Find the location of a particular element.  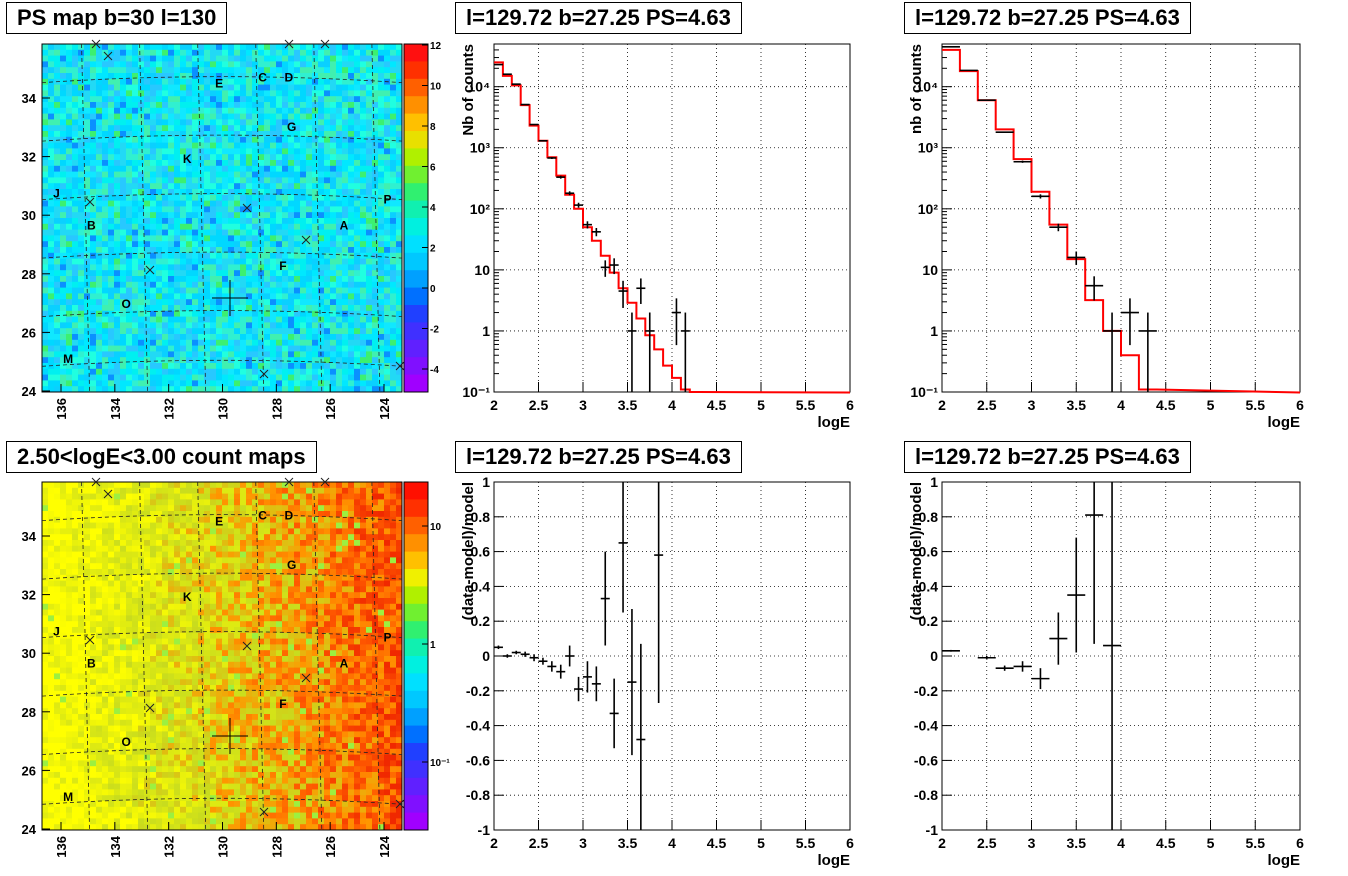

source-label: F is located at coordinates (282, 704).